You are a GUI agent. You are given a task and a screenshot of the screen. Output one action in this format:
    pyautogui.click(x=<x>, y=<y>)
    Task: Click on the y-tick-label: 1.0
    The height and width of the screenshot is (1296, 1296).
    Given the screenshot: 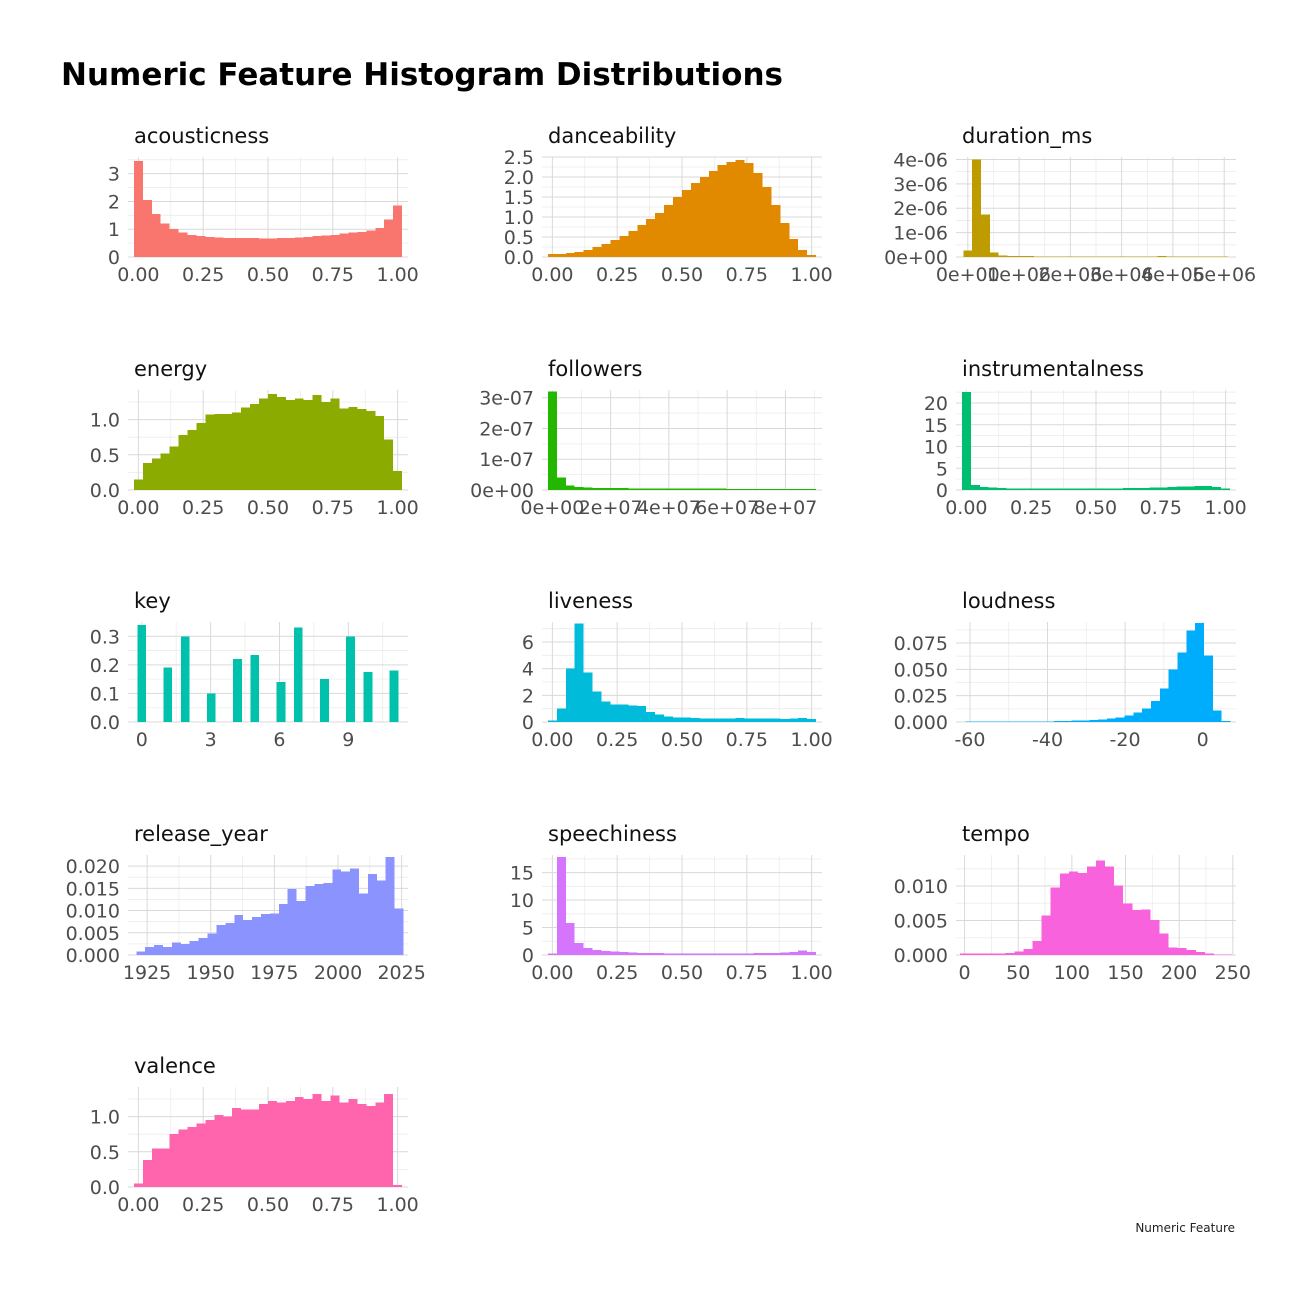 What is the action you would take?
    pyautogui.click(x=519, y=218)
    